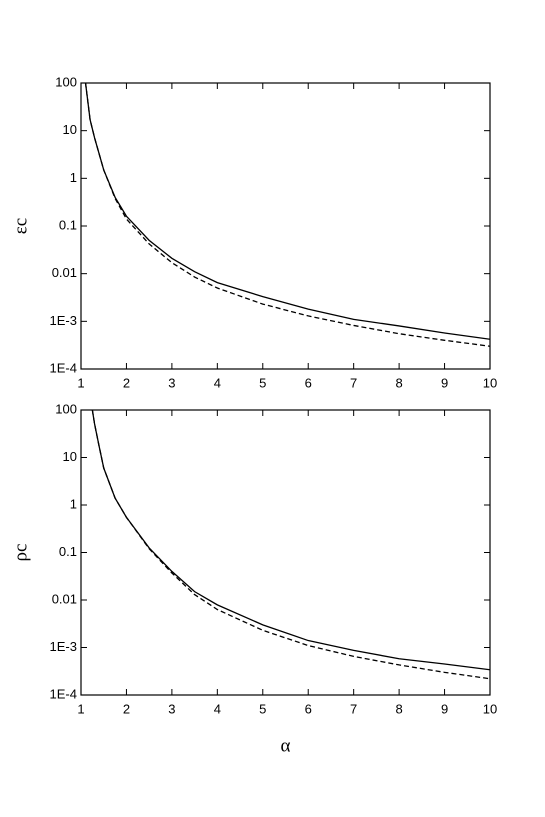  Describe the element at coordinates (20, 553) in the screenshot. I see `y-axis-label: ρc` at that location.